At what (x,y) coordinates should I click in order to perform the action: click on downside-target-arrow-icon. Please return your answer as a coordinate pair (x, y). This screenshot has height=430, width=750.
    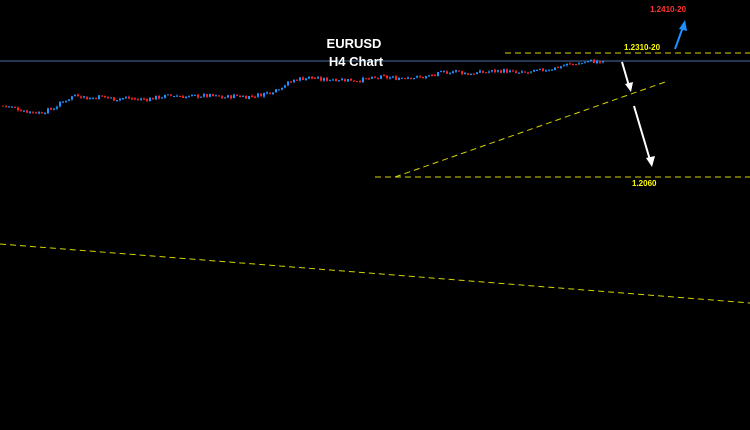
    Looking at the image, I should click on (644, 136).